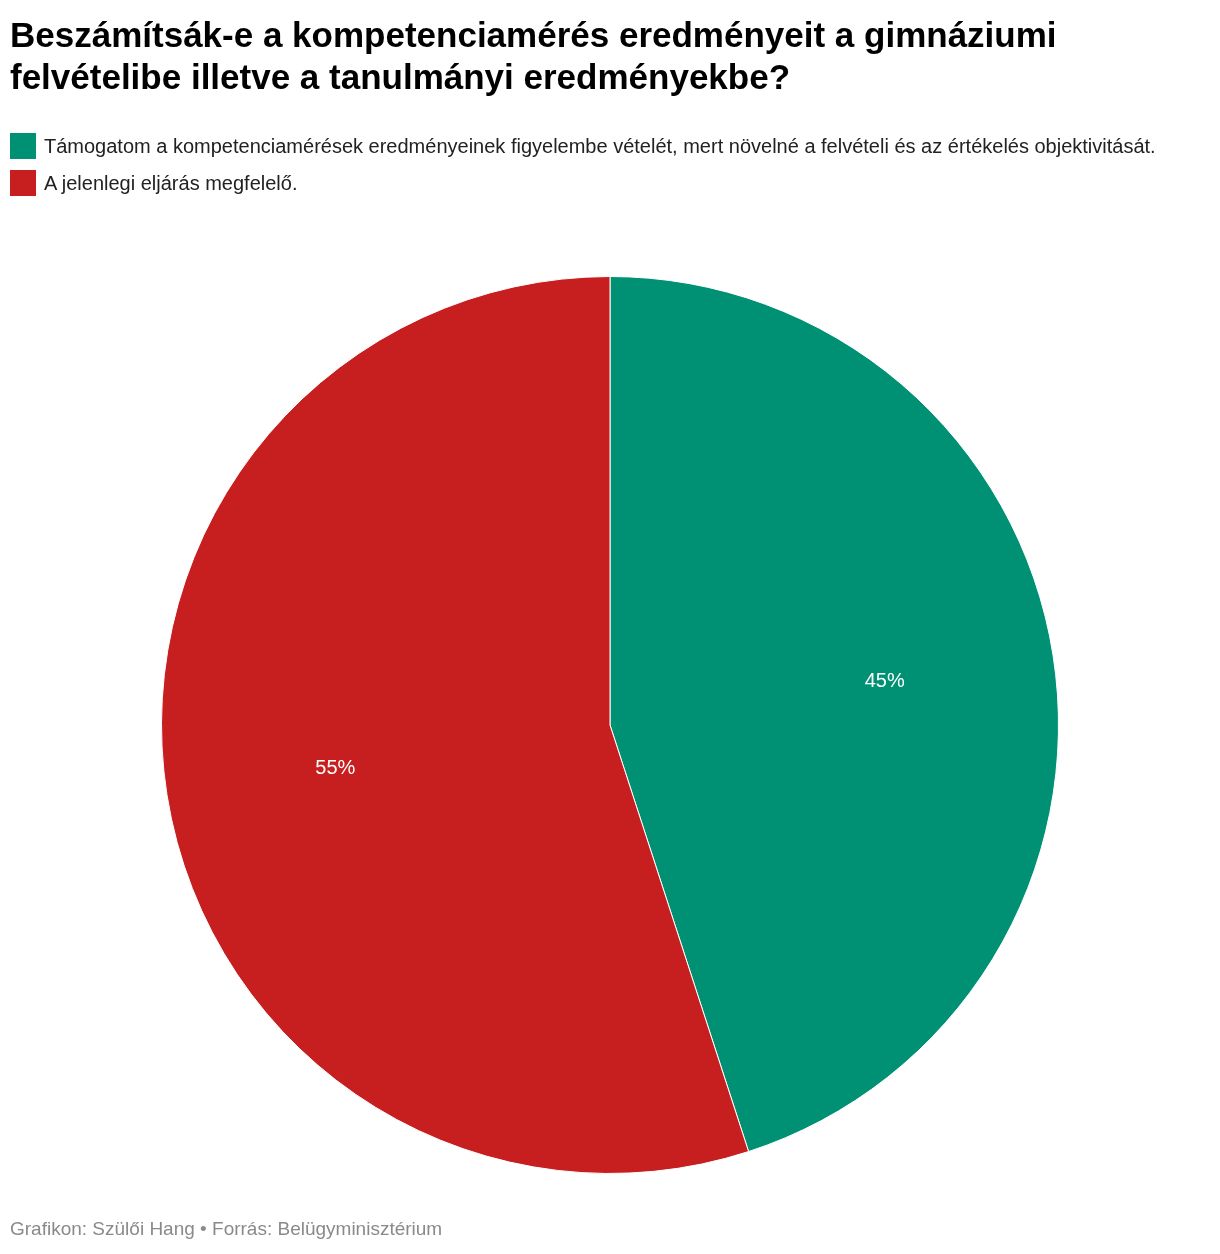 This screenshot has width=1220, height=1254. Describe the element at coordinates (226, 1229) in the screenshot. I see `text: Grafikon: Szülői Hang • Forrás: Belügyminisztérium` at that location.